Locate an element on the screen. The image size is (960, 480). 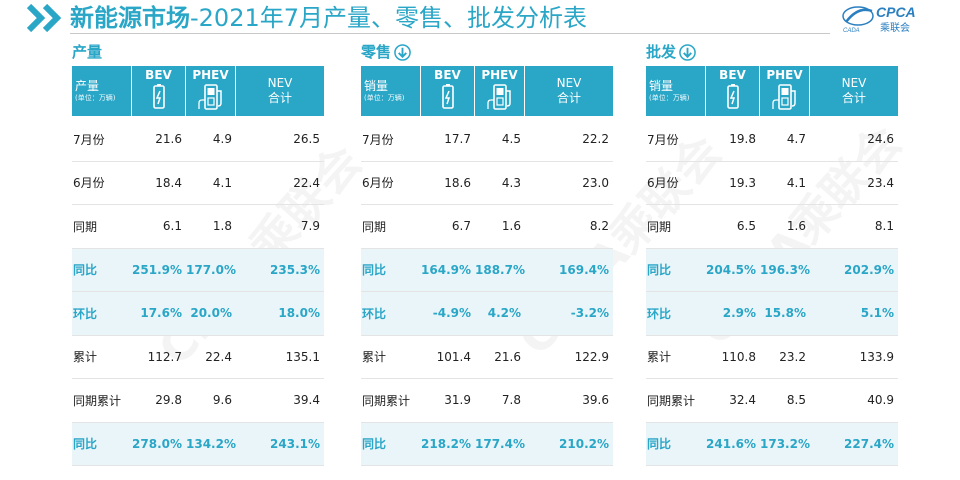
section-label: 产量 is located at coordinates (87, 52).